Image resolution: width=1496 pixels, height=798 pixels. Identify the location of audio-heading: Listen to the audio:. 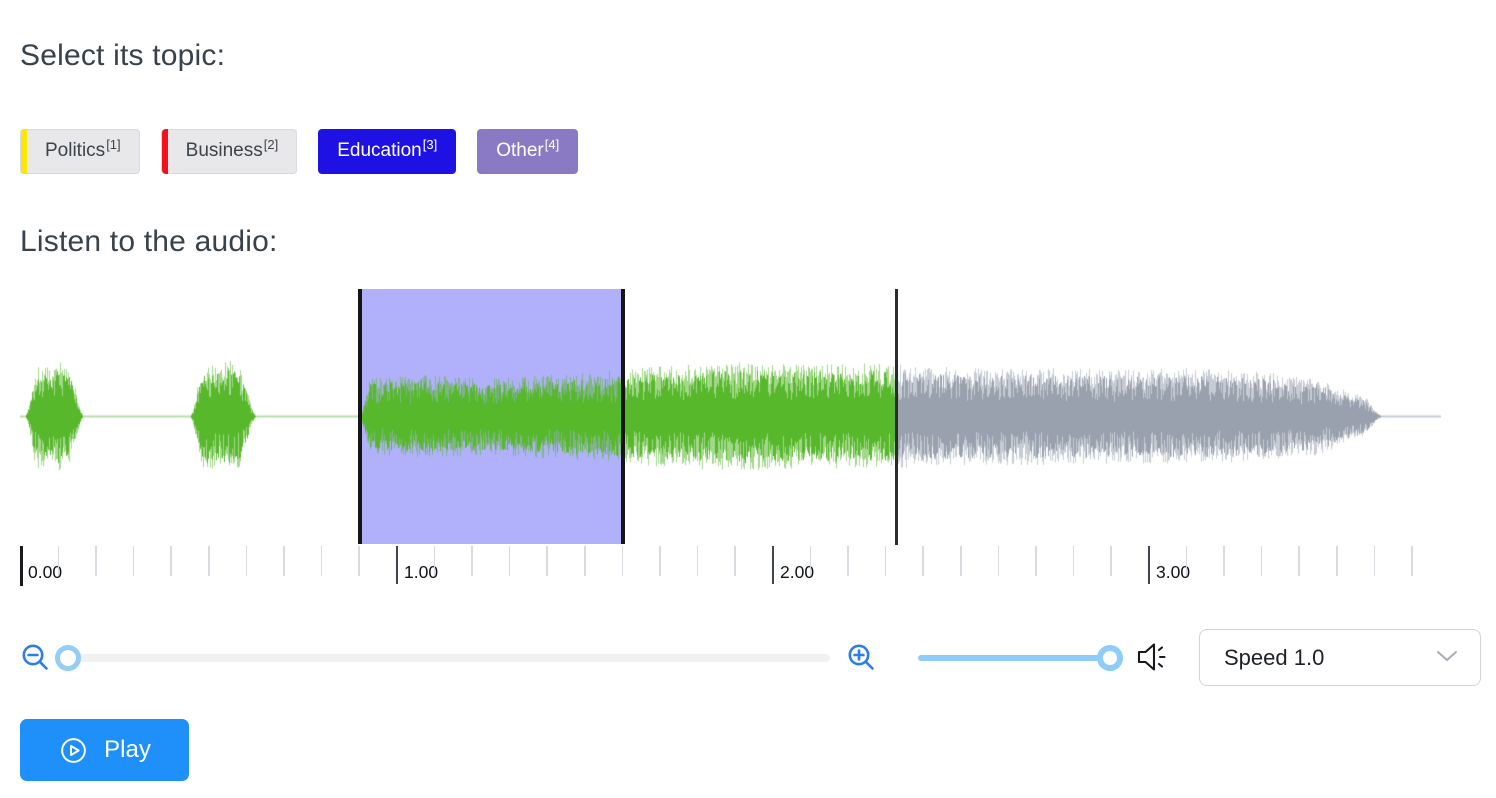
(149, 241).